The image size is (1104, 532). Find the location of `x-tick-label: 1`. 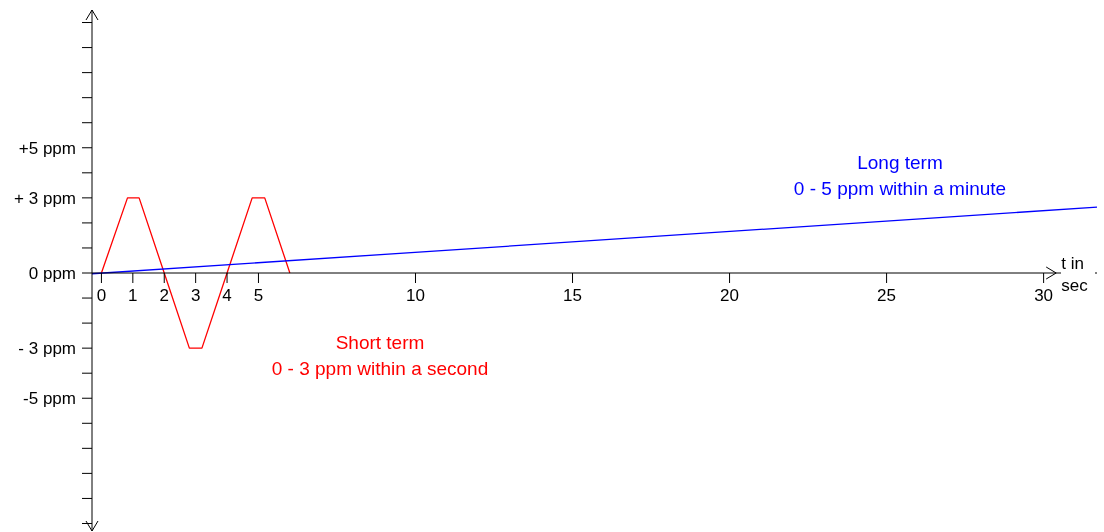

x-tick-label: 1 is located at coordinates (133, 295).